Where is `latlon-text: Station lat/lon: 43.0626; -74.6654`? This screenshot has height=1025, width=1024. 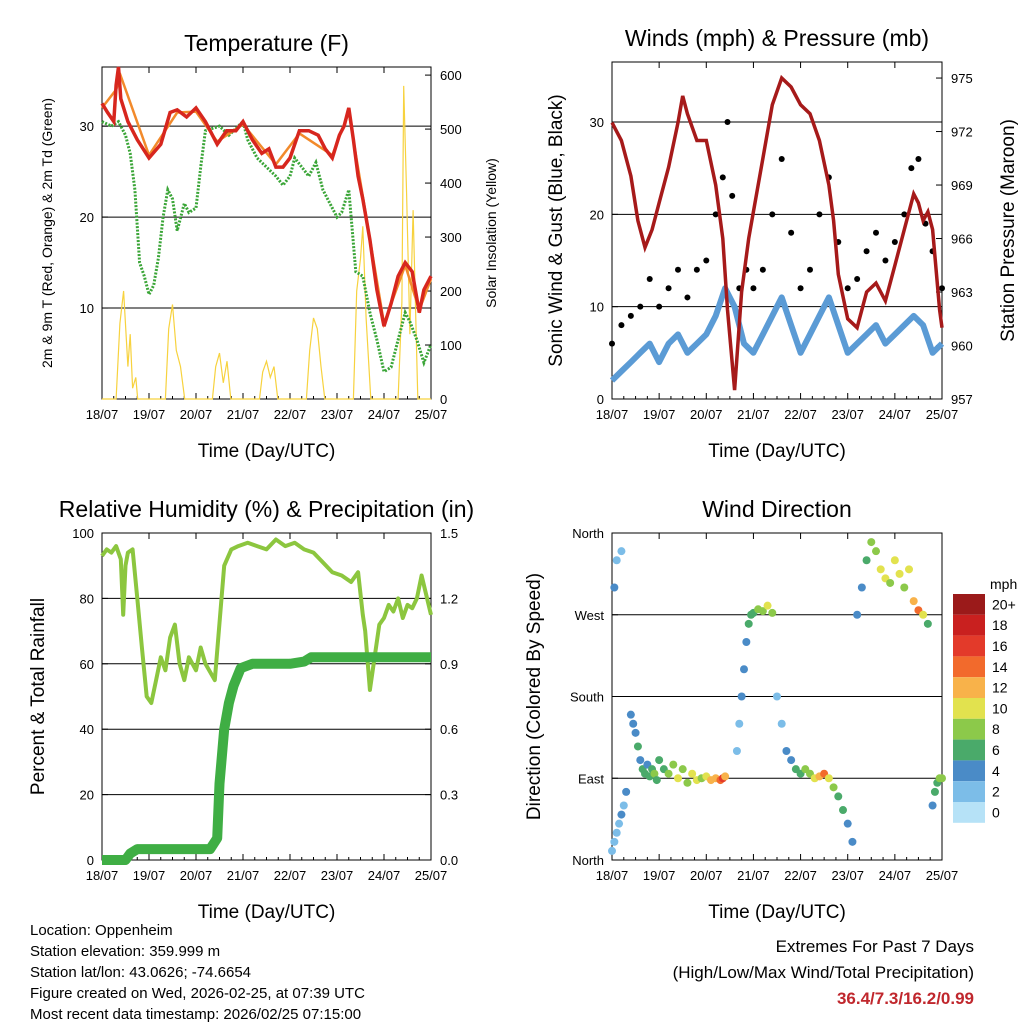
latlon-text: Station lat/lon: 43.0626; -74.6654 is located at coordinates (141, 972).